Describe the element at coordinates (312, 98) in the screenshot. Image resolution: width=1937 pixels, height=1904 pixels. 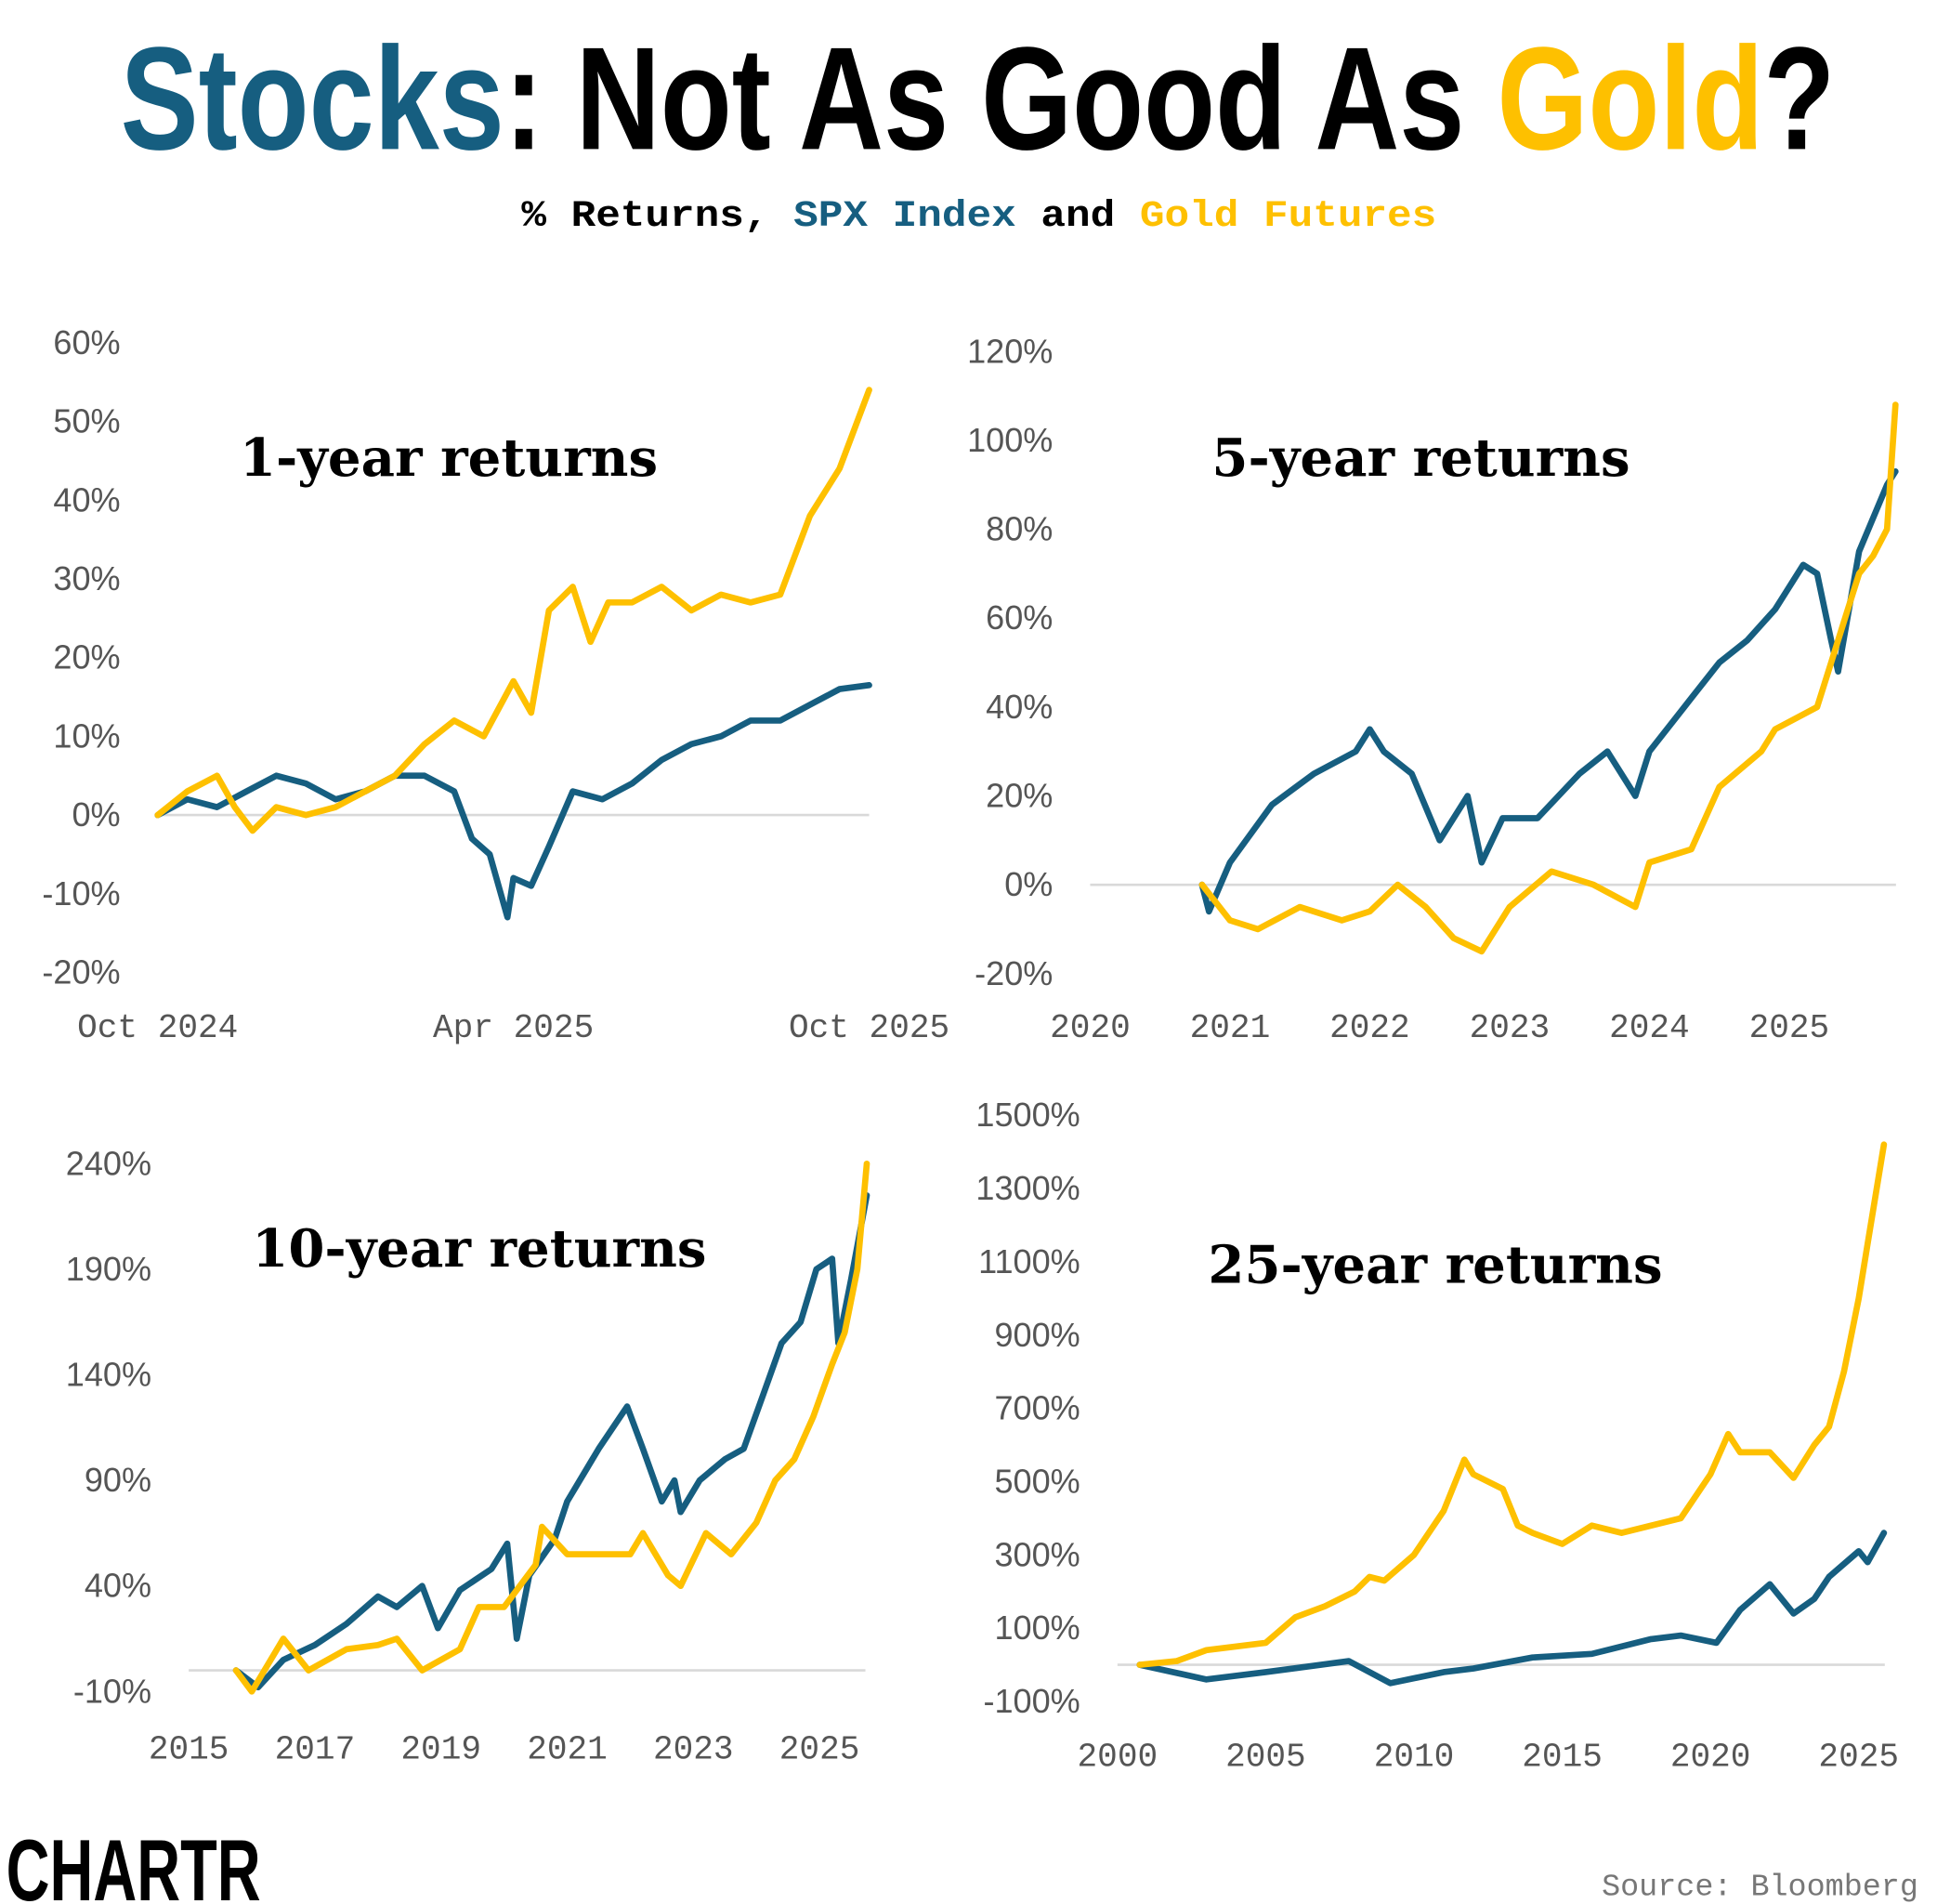
I see `headline-stocks: Stocks` at that location.